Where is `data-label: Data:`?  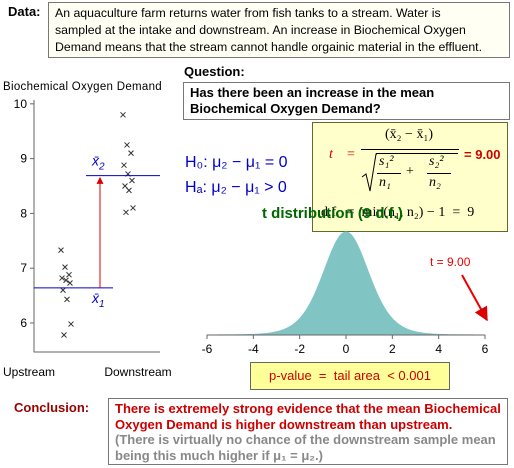
data-label: Data: is located at coordinates (24, 11).